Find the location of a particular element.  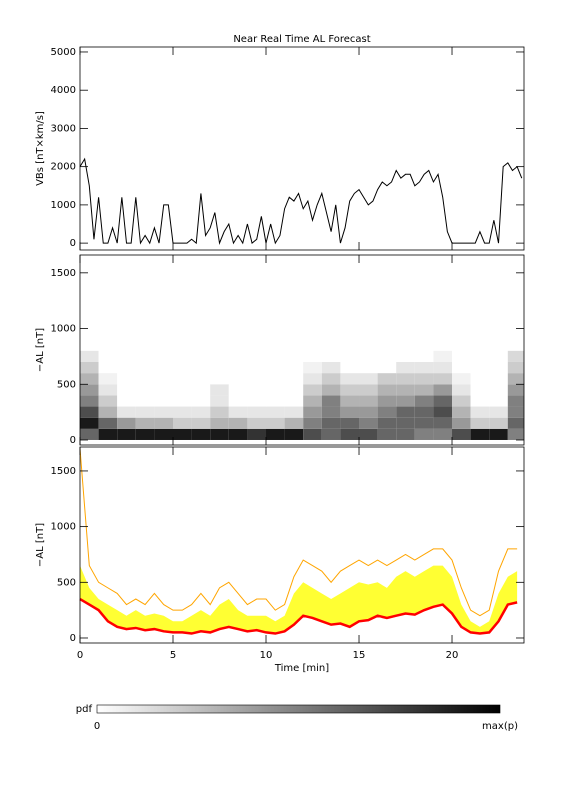

y-tick-label: 3000 is located at coordinates (63, 128).